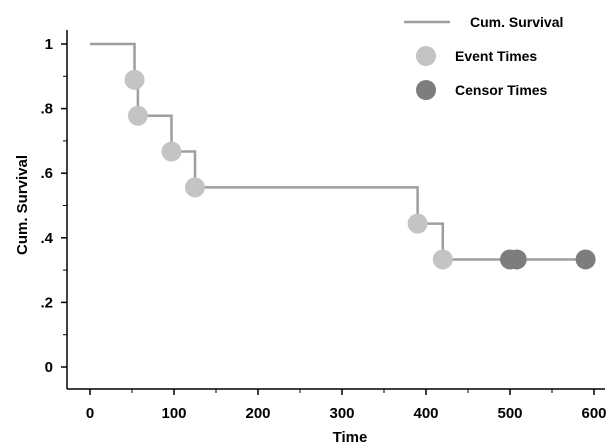 The width and height of the screenshot is (611, 448). What do you see at coordinates (90, 413) in the screenshot?
I see `x-tick-label: 0` at bounding box center [90, 413].